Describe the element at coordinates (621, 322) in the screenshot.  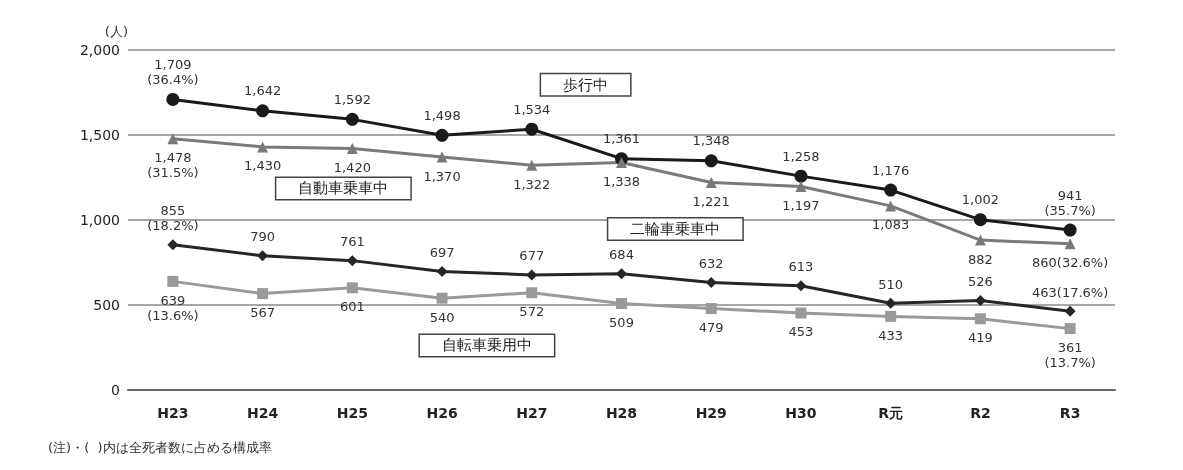
I see `data-label: 509` at that location.